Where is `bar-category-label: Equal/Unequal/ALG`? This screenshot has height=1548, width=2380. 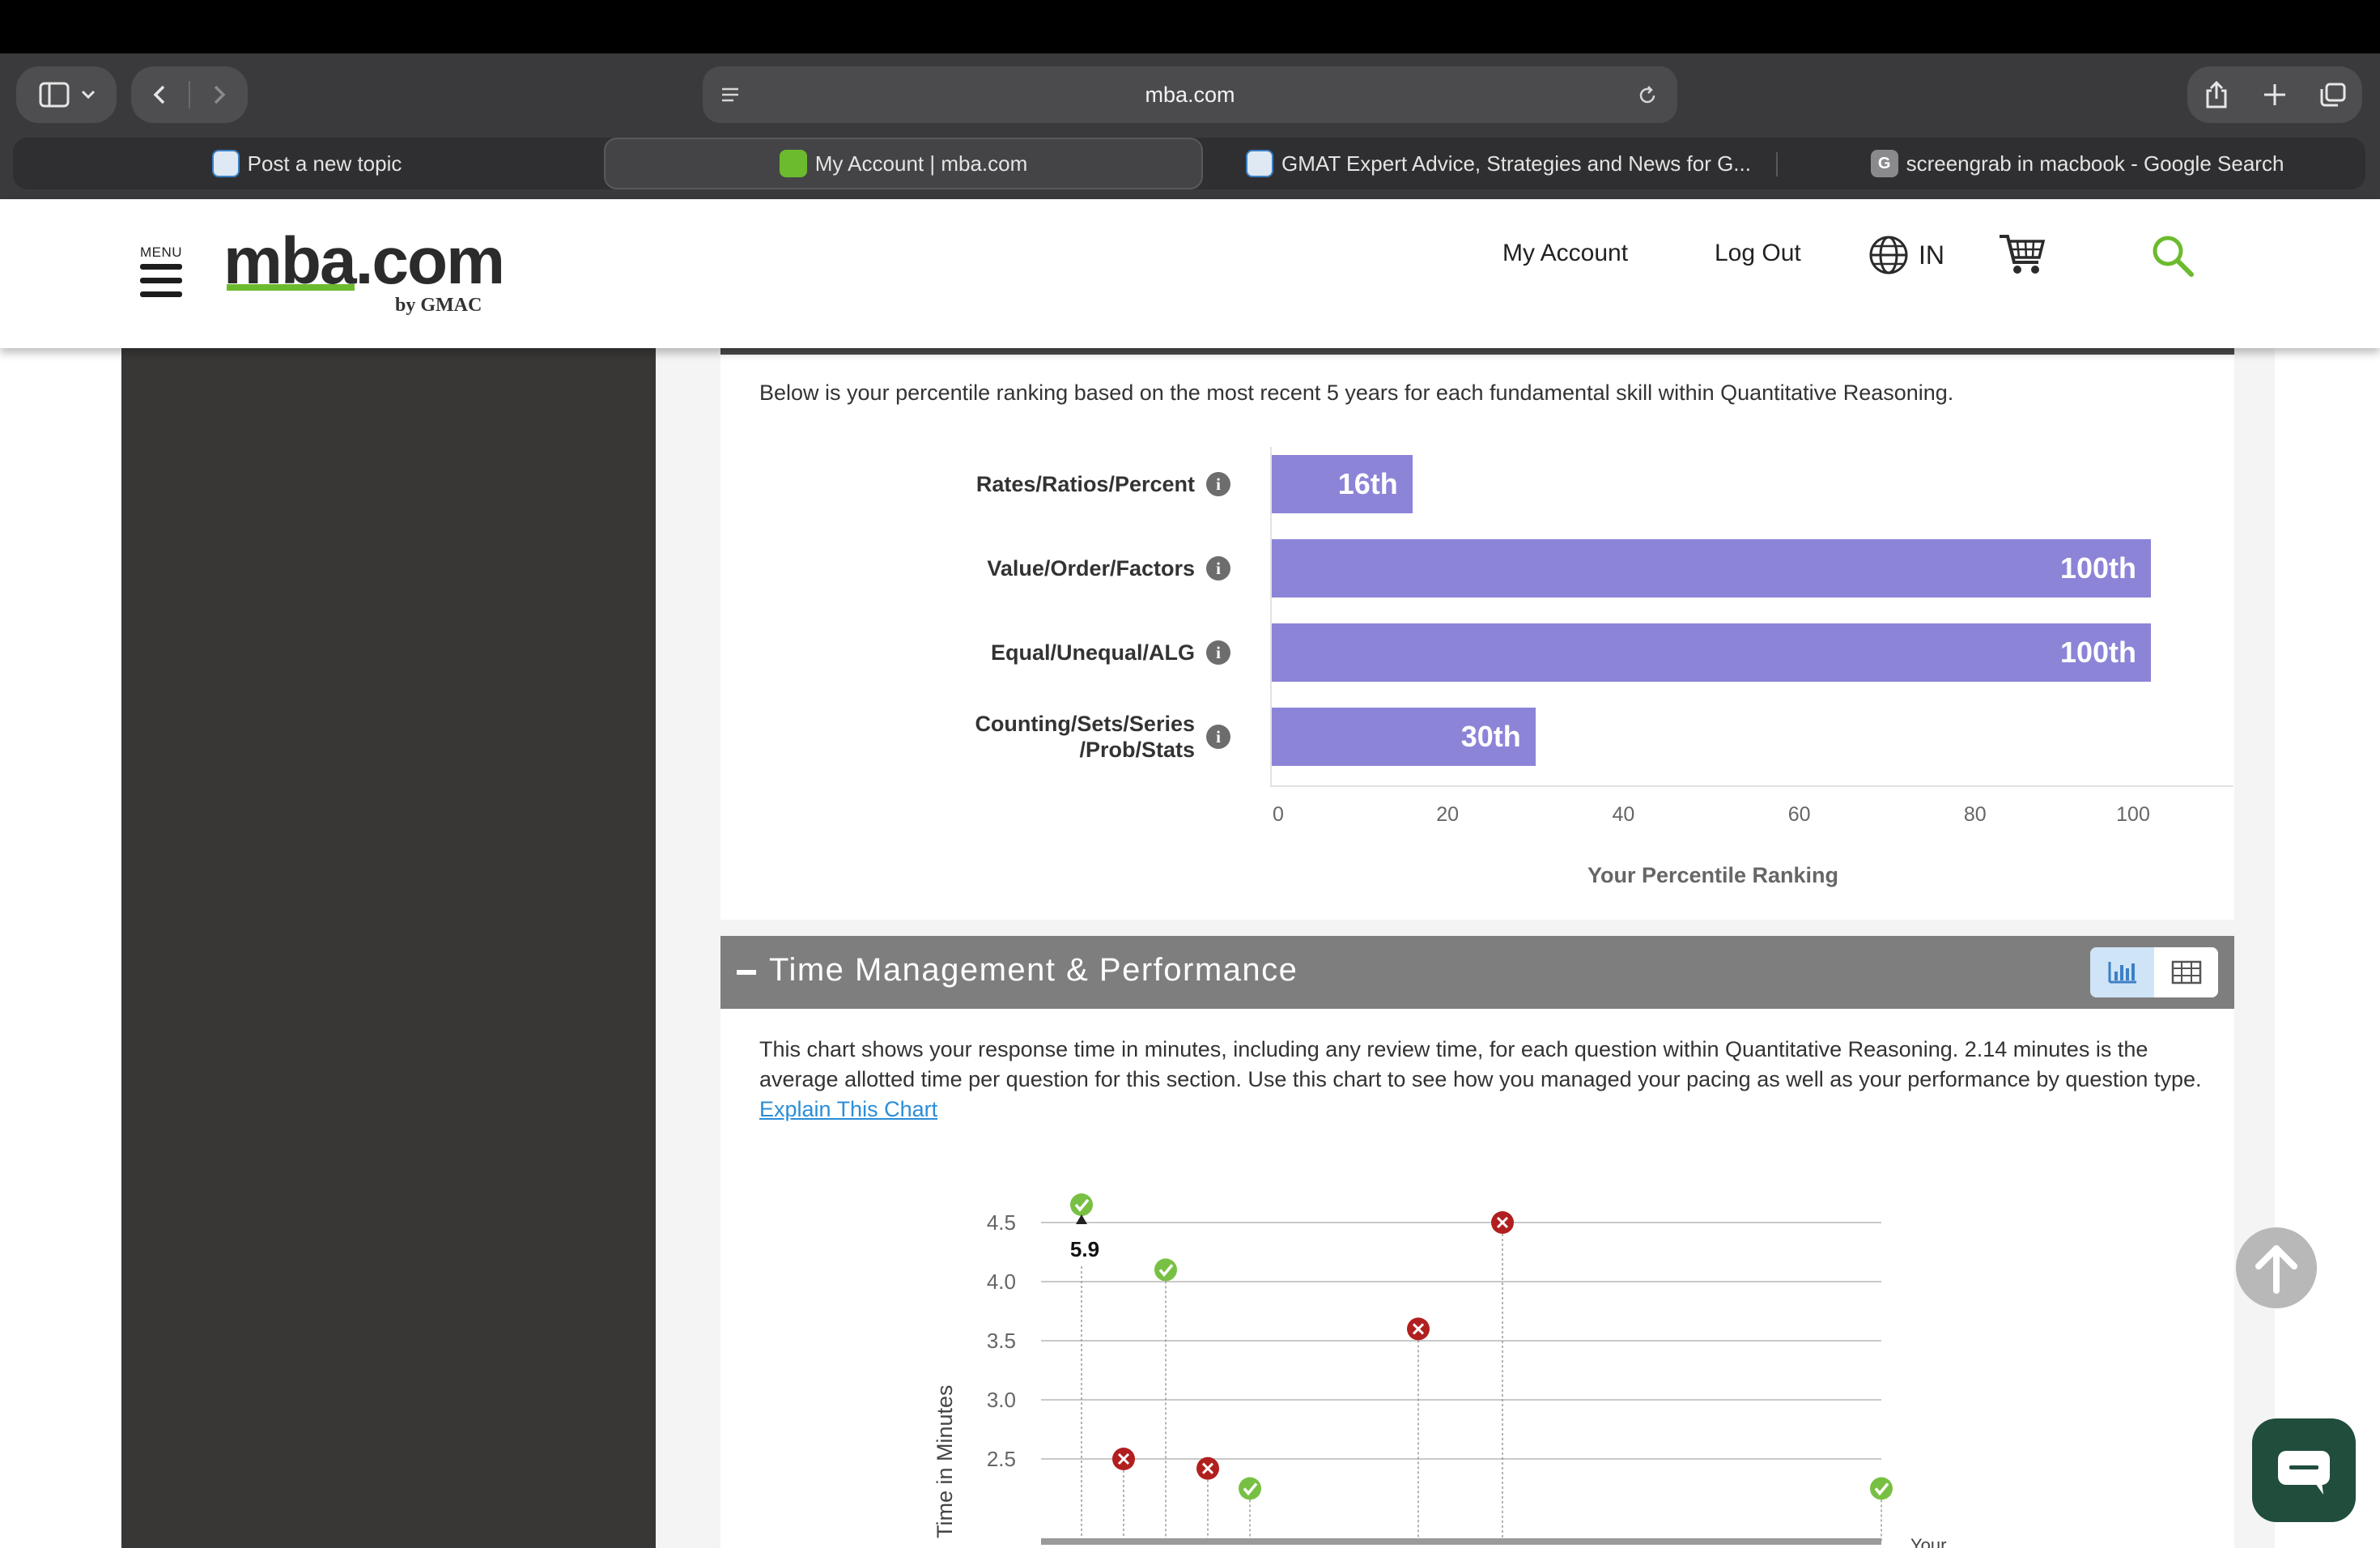
bar-category-label: Equal/Unequal/ALG is located at coordinates (1092, 652).